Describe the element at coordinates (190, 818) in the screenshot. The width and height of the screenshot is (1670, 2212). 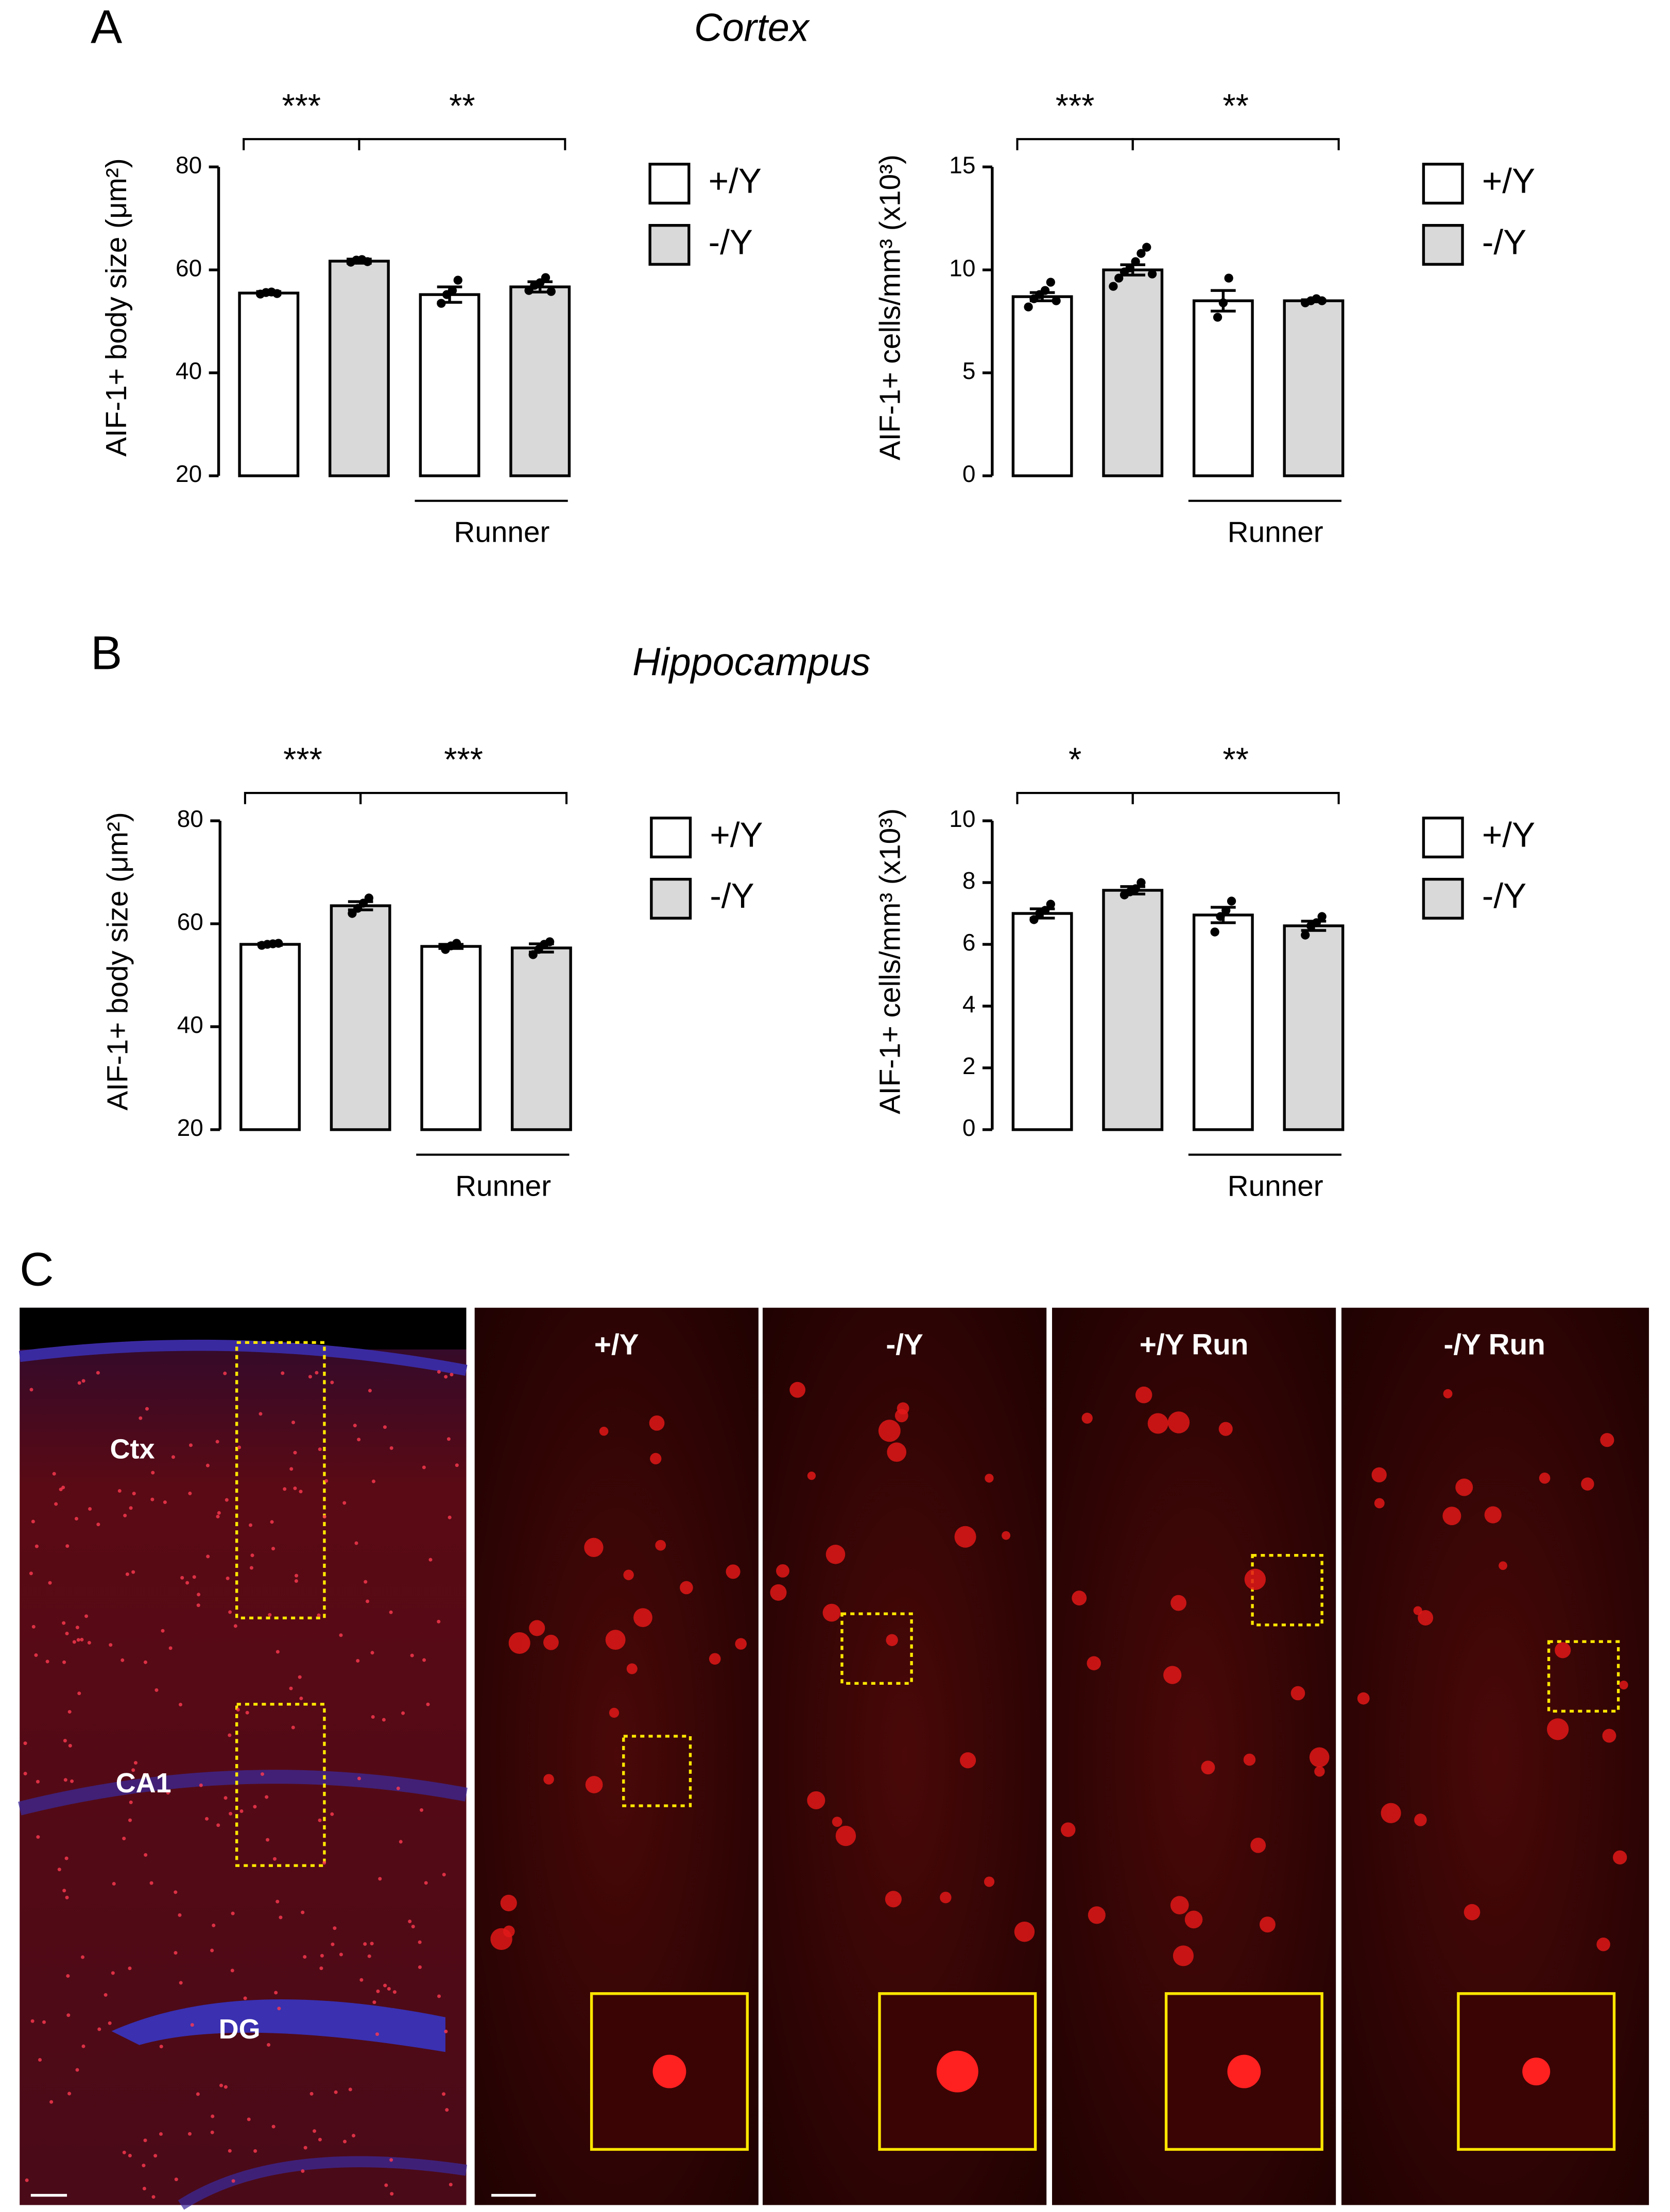
I see `y-tick-label: 80` at that location.